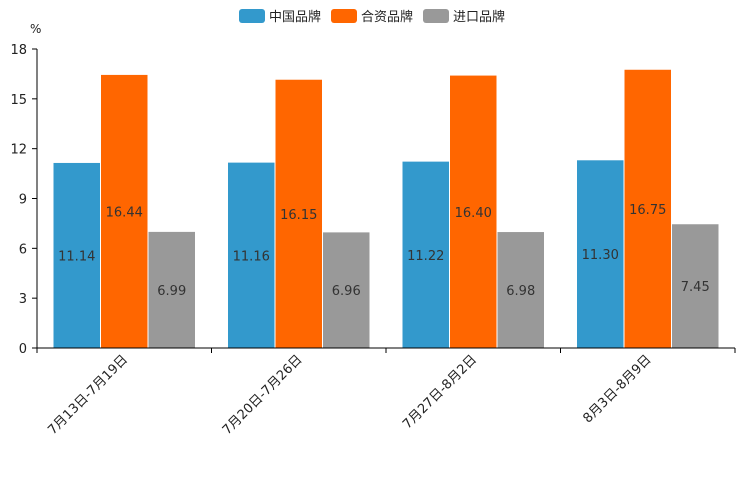 Image resolution: width=744 pixels, height=496 pixels. I want to click on bar-value-label: 16.44, so click(124, 212).